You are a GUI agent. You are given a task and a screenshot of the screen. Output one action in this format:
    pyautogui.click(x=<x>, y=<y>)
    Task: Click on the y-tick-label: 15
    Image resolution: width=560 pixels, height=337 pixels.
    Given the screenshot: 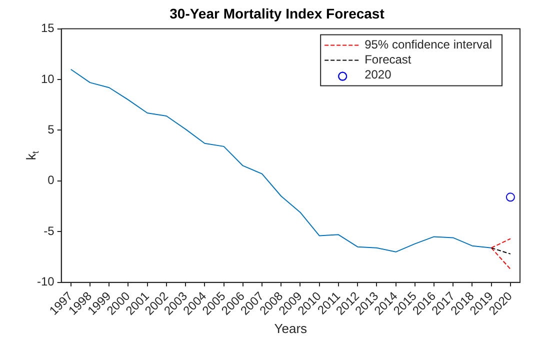 What is the action you would take?
    pyautogui.click(x=47, y=28)
    